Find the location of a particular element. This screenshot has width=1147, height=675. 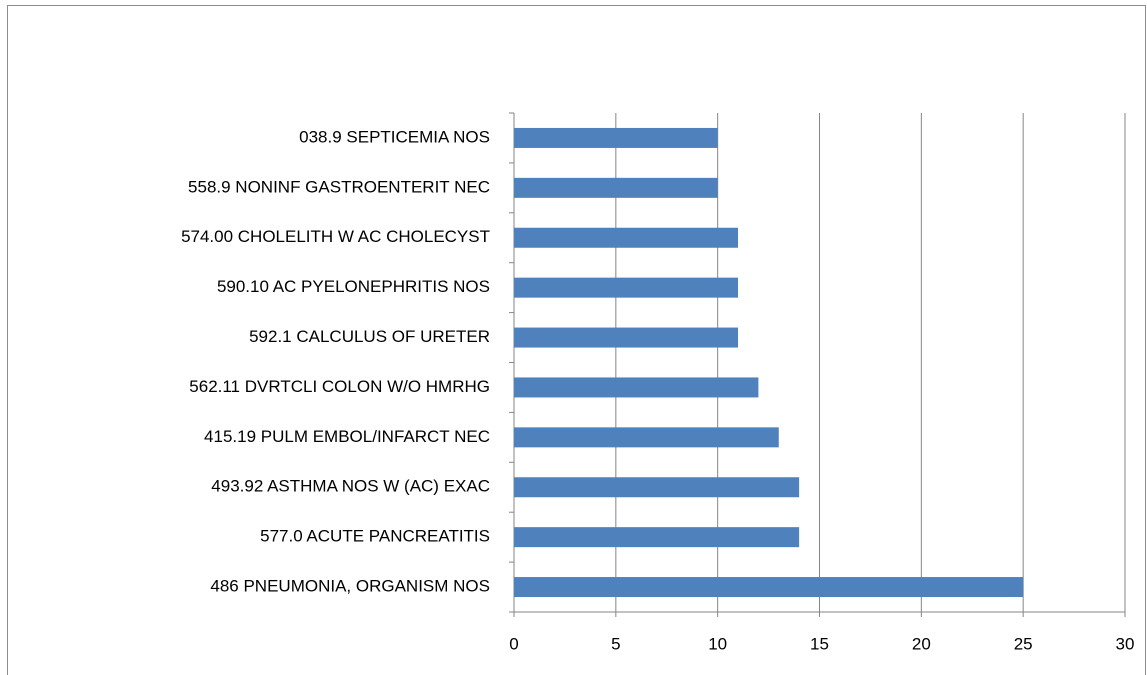

x-tick-label: 15 is located at coordinates (819, 643).